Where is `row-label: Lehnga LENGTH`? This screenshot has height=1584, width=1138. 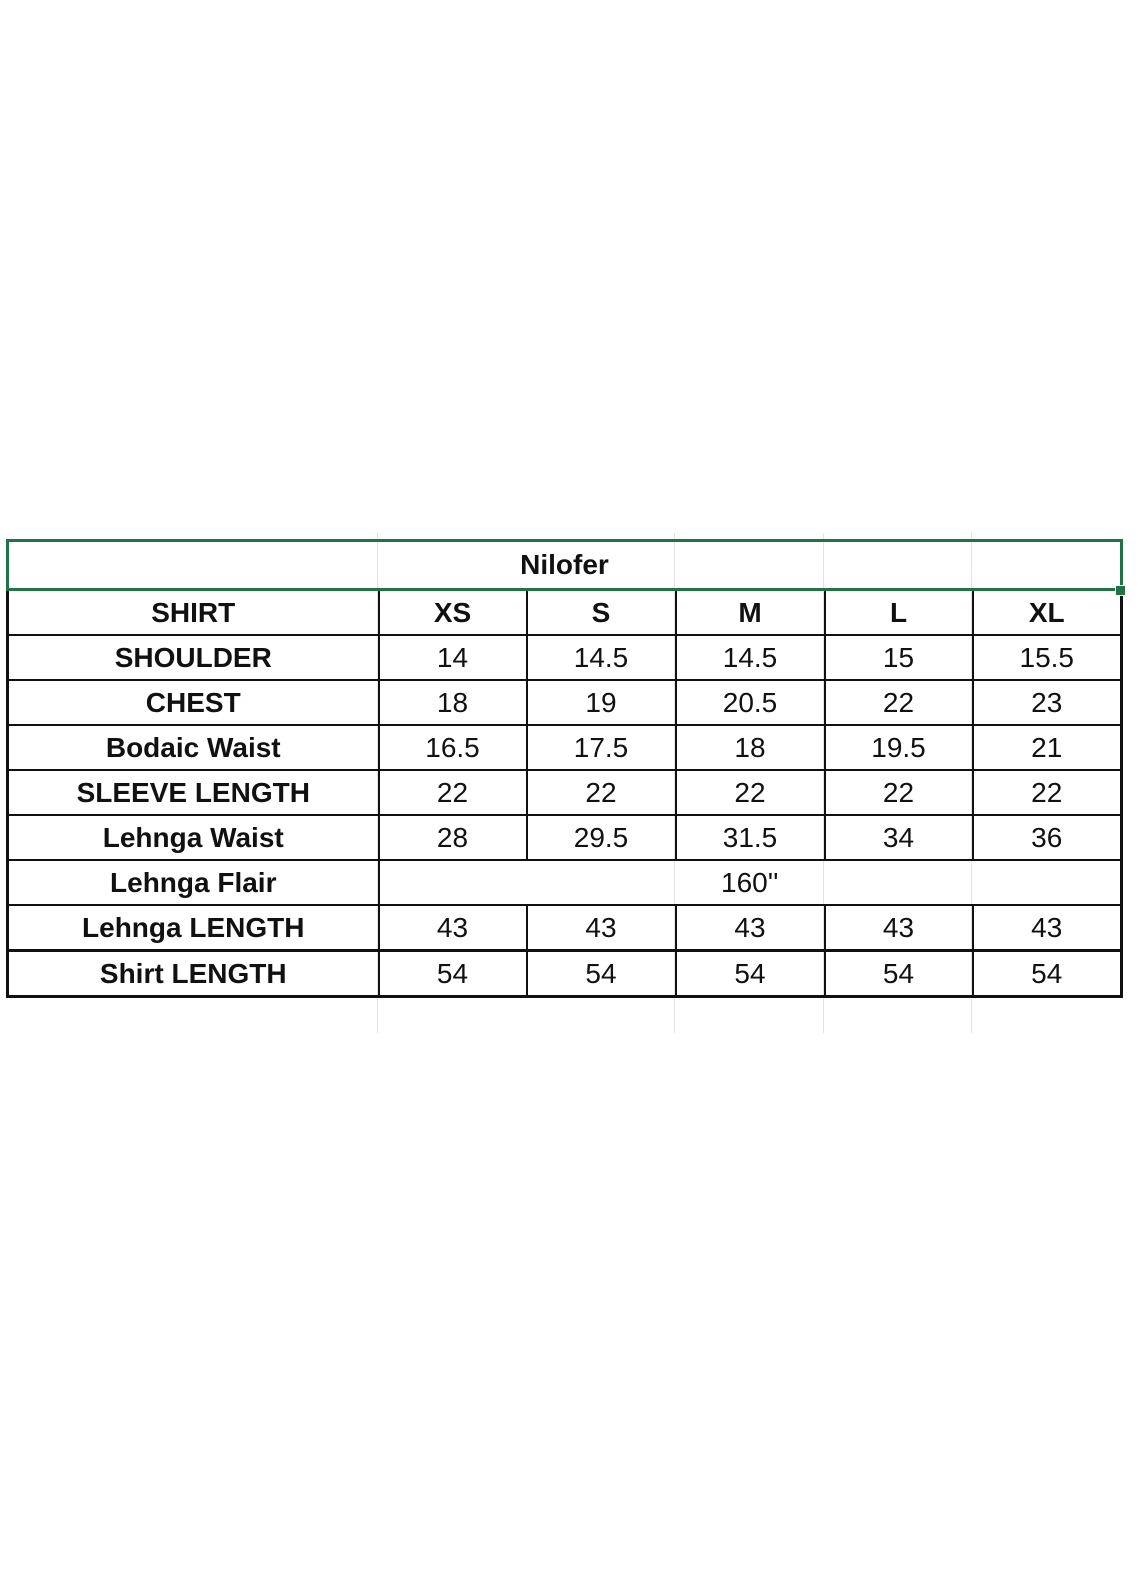 row-label: Lehnga LENGTH is located at coordinates (193, 928).